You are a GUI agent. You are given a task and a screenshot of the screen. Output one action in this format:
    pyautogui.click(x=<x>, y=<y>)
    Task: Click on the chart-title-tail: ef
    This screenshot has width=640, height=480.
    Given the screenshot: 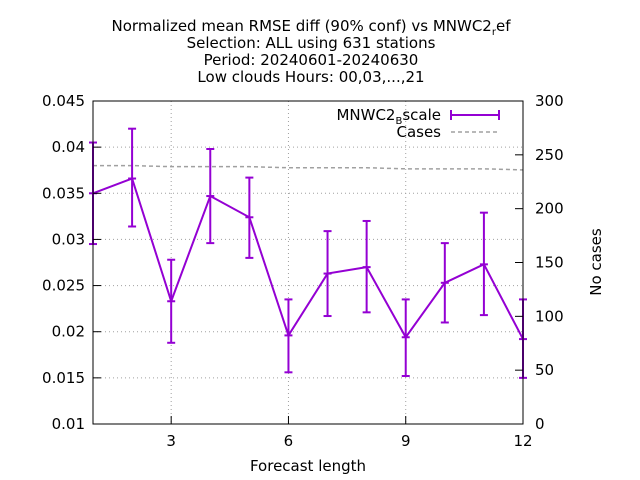 What is the action you would take?
    pyautogui.click(x=503, y=26)
    